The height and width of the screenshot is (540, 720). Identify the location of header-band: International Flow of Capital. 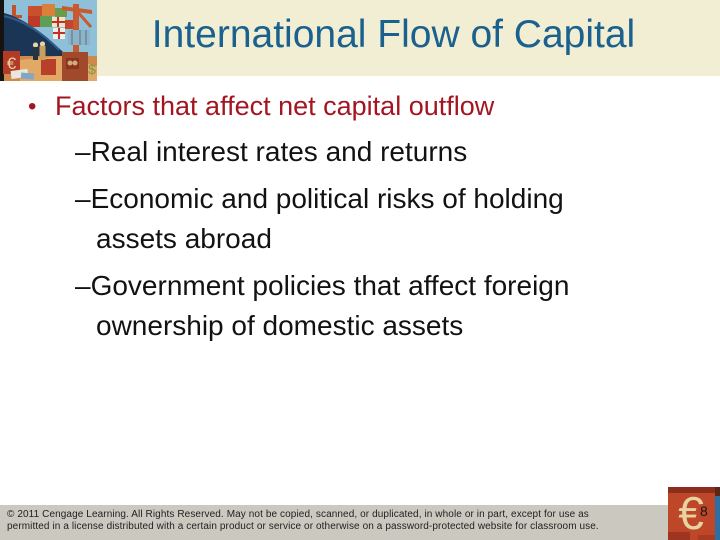
(360, 38).